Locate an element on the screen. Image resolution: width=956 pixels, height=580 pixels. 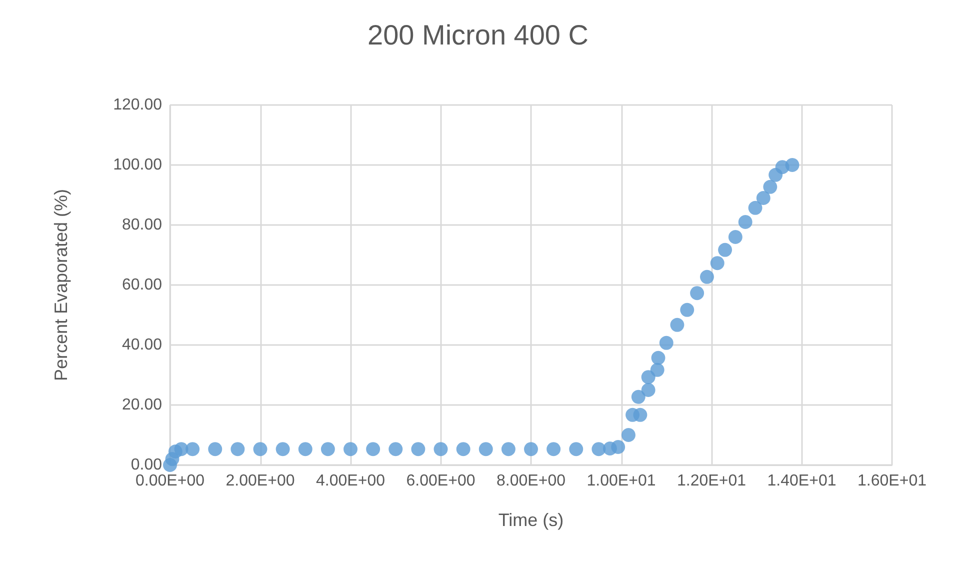
x-tick-label: 8.00E+00 is located at coordinates (531, 481).